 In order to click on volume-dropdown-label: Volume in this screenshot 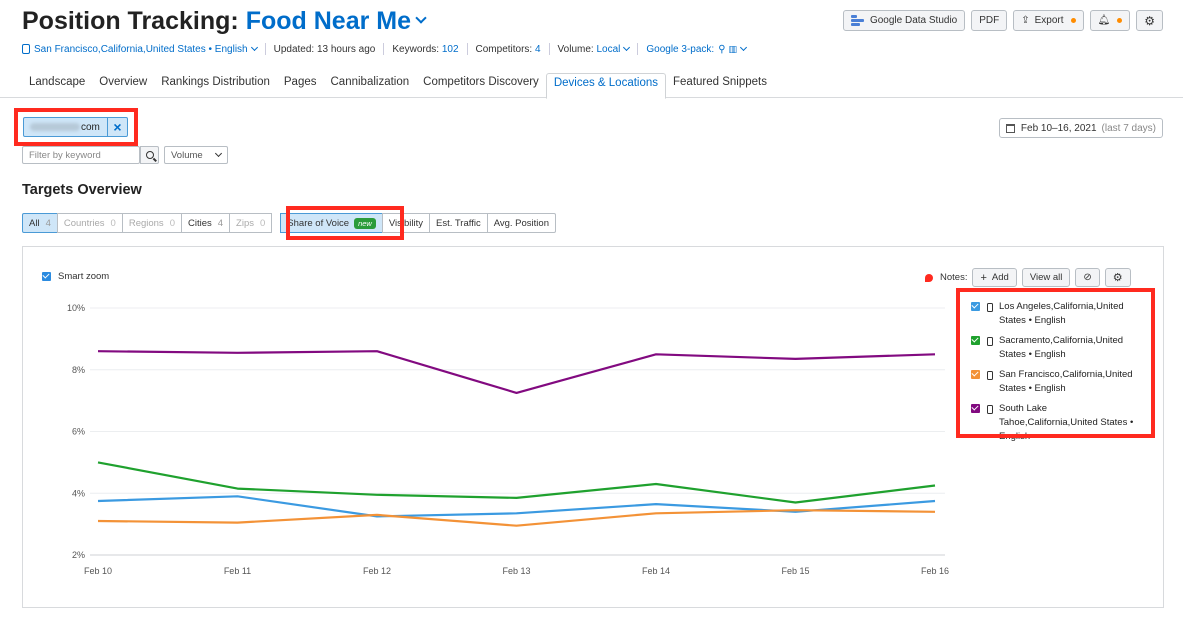, I will do `click(187, 155)`.